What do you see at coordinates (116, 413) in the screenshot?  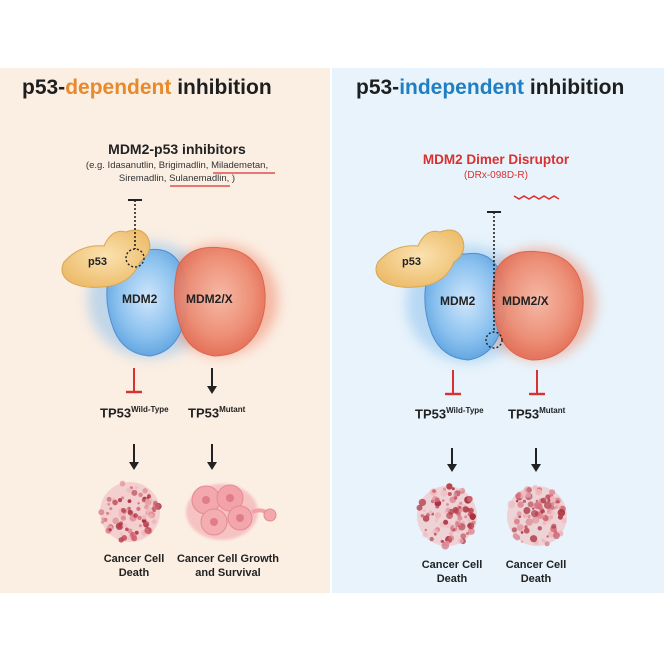 I see `left-wt-base: TP53` at bounding box center [116, 413].